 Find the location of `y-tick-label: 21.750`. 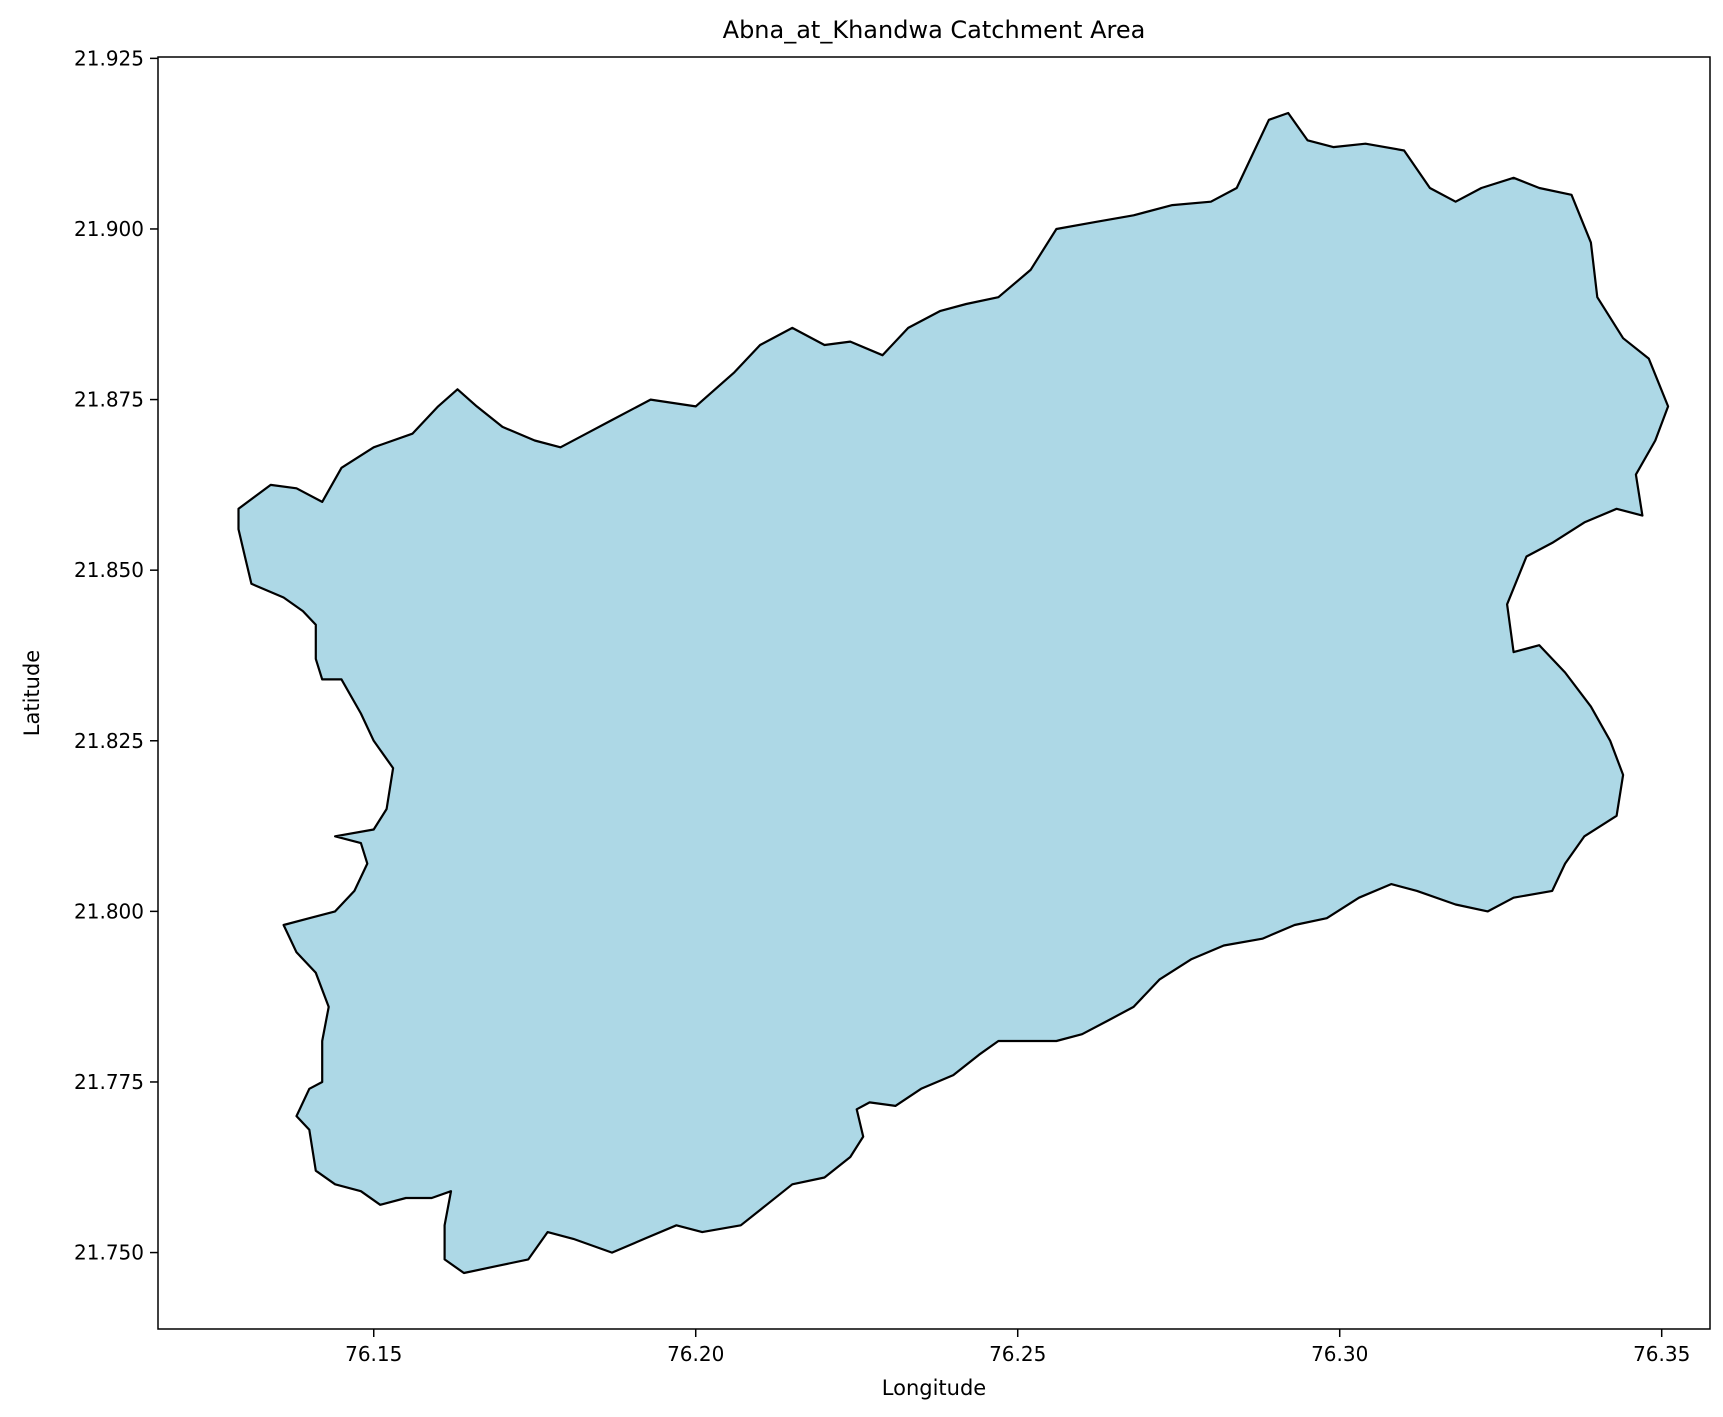

y-tick-label: 21.750 is located at coordinates (109, 1253).